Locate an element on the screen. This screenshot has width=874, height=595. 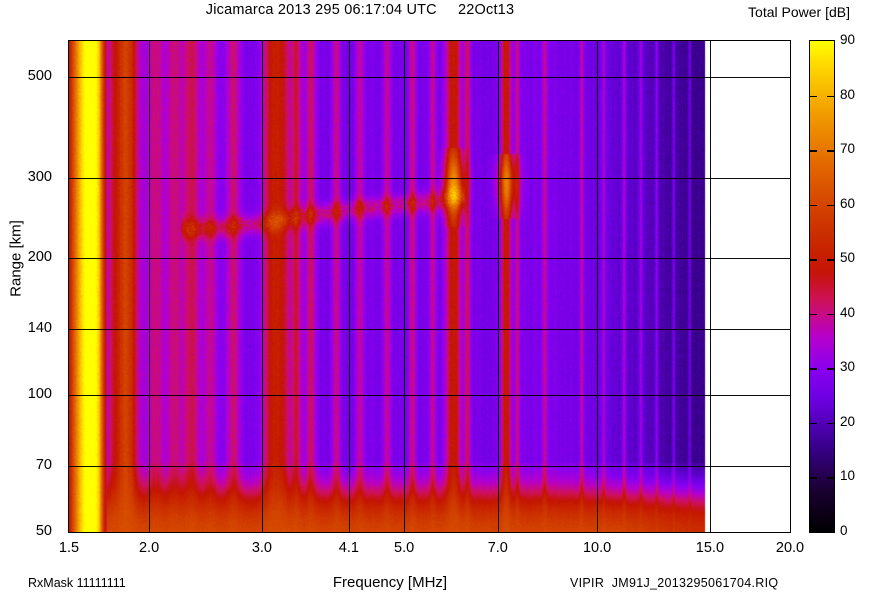
x-tick-label: 10.0 is located at coordinates (597, 548).